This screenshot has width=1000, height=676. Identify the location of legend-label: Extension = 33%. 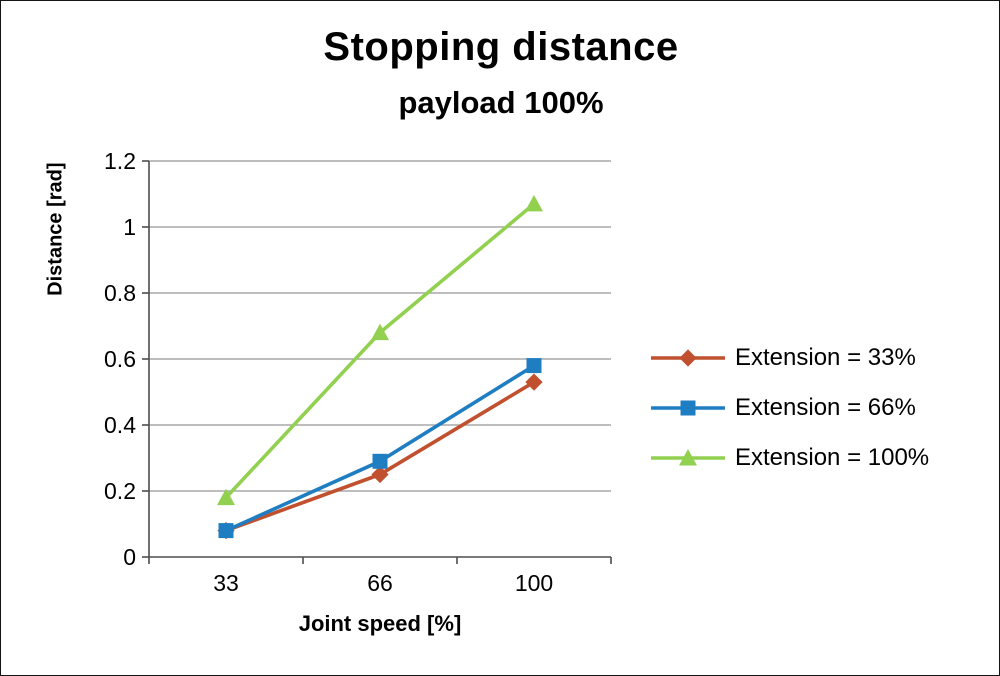
(825, 357).